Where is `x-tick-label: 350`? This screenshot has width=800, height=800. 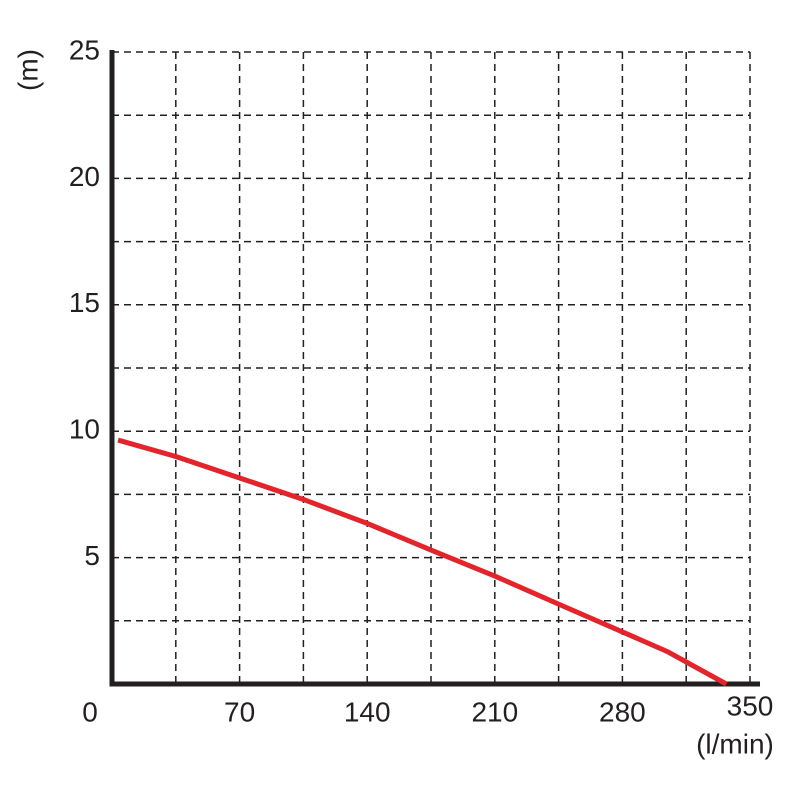 x-tick-label: 350 is located at coordinates (750, 705).